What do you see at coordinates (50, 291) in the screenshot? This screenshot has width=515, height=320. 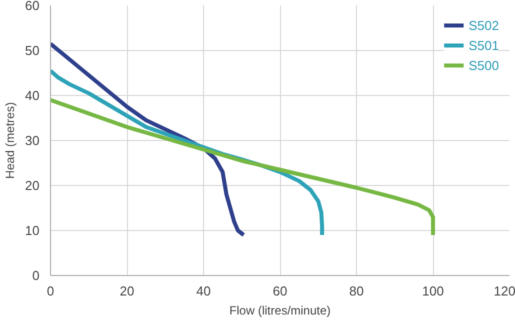 I see `x-tick-label: 0` at bounding box center [50, 291].